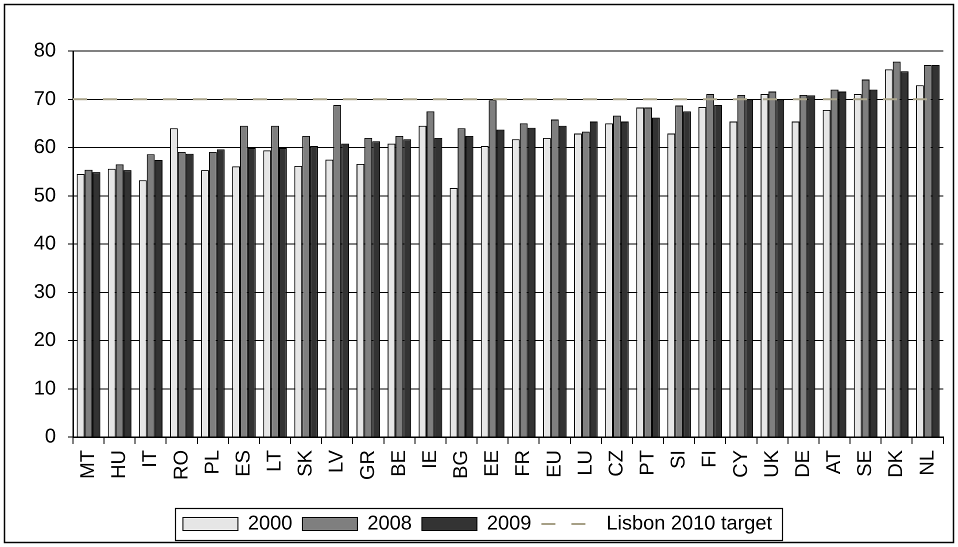 This screenshot has width=958, height=547. What do you see at coordinates (865, 463) in the screenshot?
I see `x-tick-label: SE` at bounding box center [865, 463].